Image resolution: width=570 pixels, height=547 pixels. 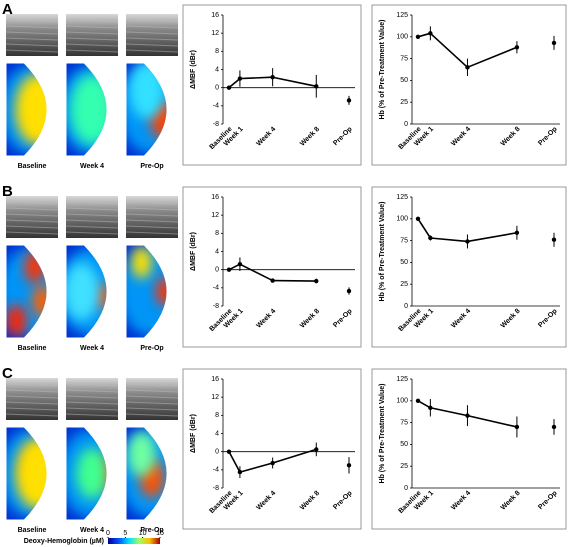 I want to click on y-tick-label: 25, so click(x=404, y=284).